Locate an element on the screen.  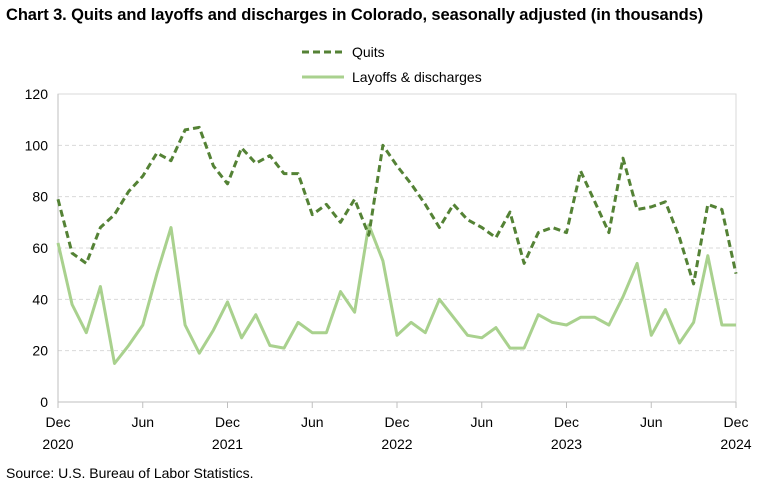
y-axis-tick-labels: 0 20 40 60 80 100 120 is located at coordinates (37, 248).